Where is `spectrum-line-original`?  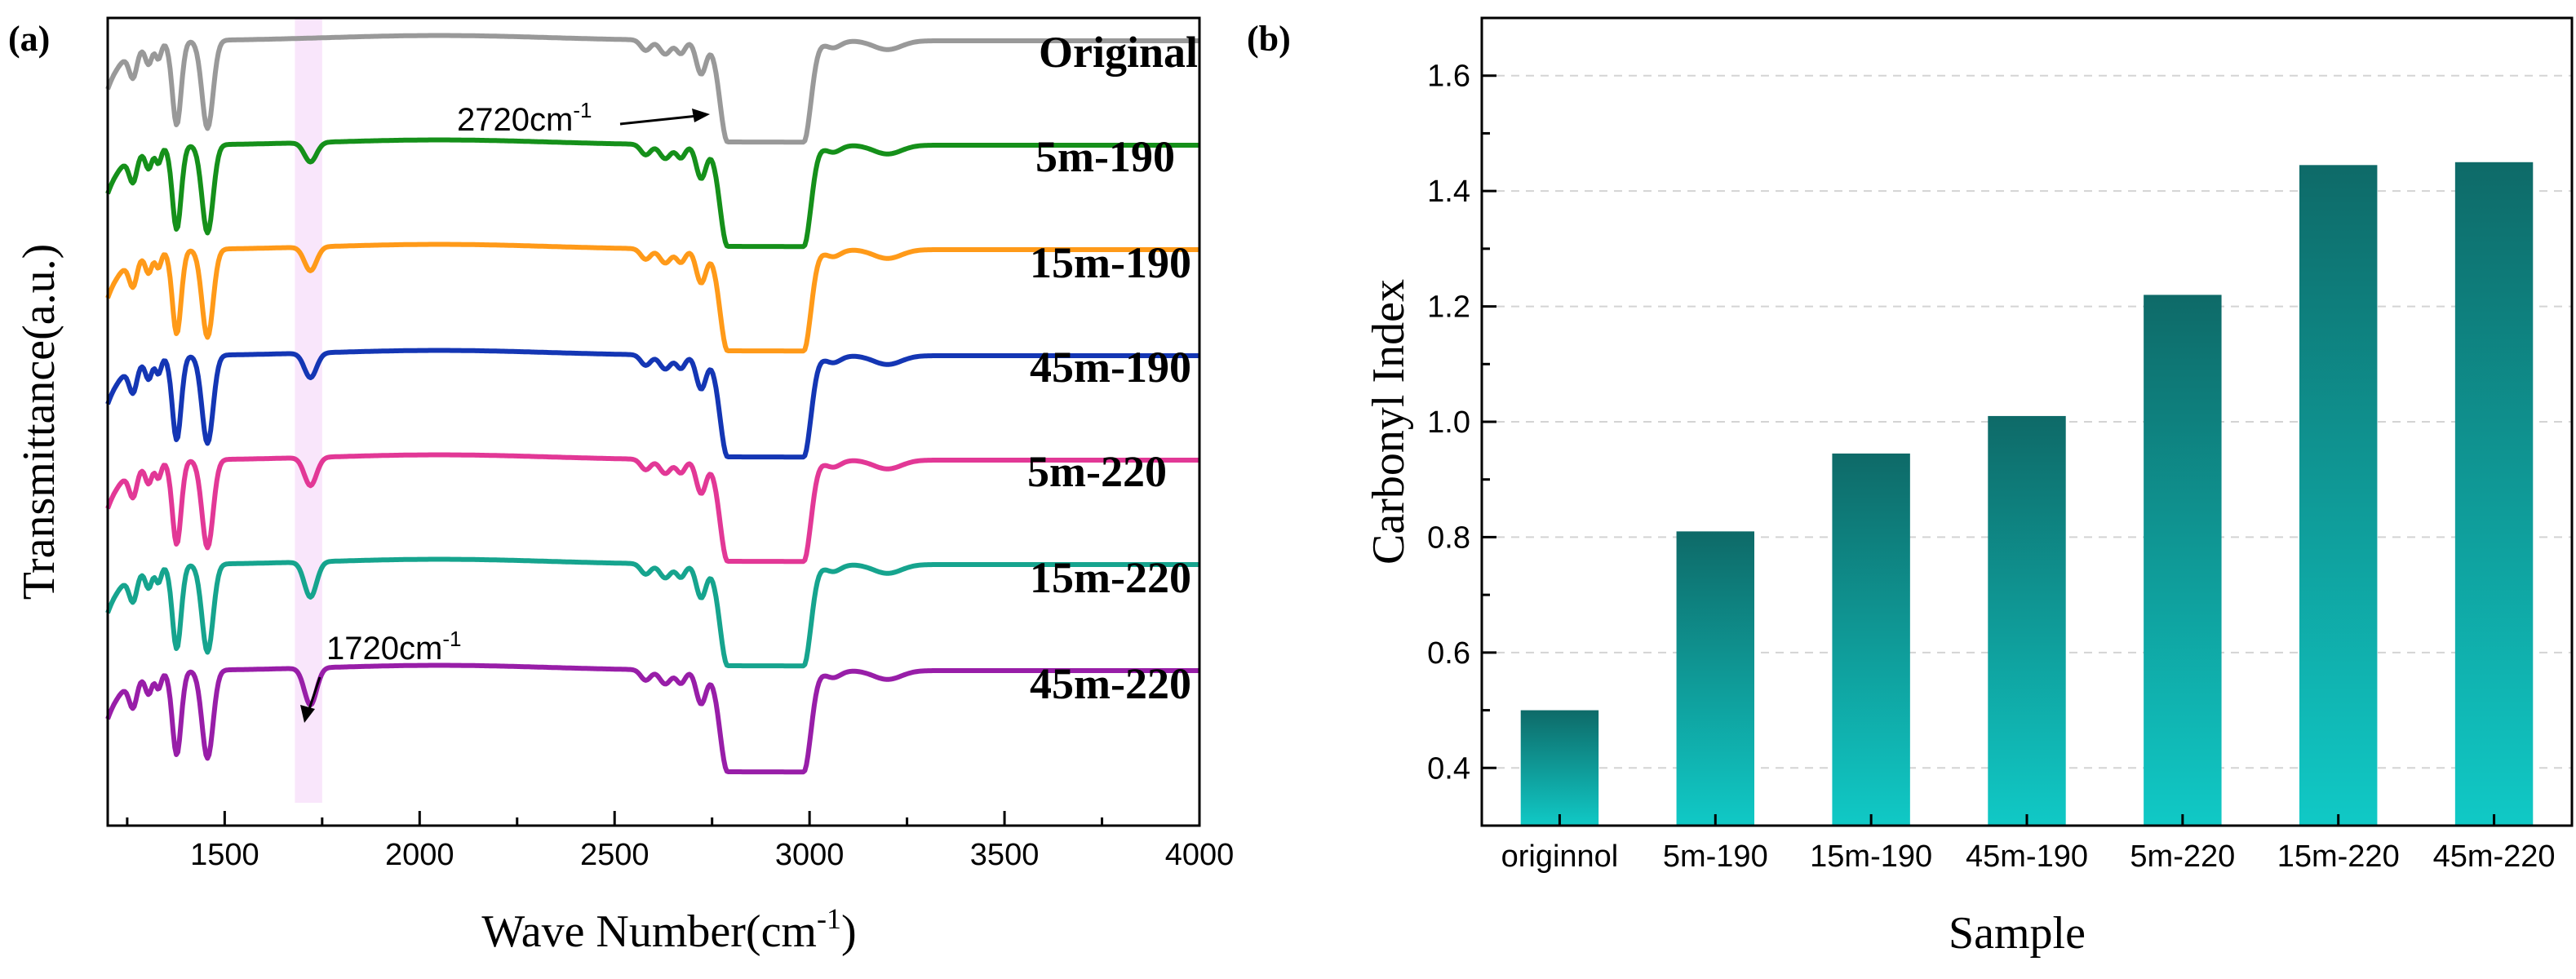
spectrum-line-original is located at coordinates (653, 89).